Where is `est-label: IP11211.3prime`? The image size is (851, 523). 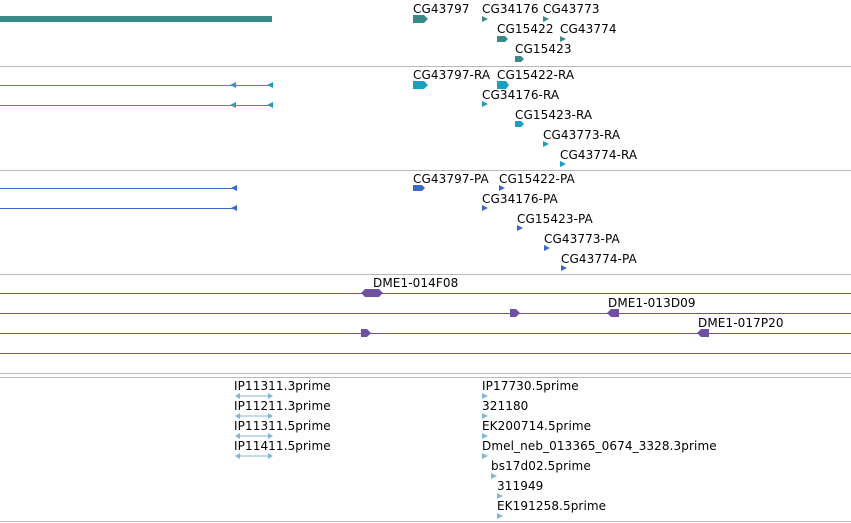
est-label: IP11211.3prime is located at coordinates (282, 406).